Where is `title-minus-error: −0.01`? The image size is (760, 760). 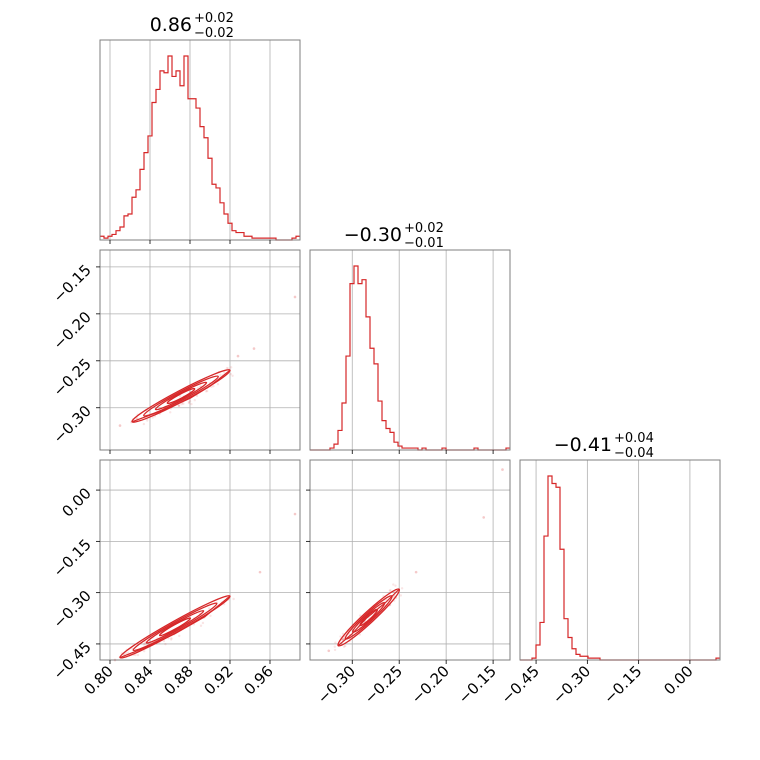
title-minus-error: −0.01 is located at coordinates (424, 243).